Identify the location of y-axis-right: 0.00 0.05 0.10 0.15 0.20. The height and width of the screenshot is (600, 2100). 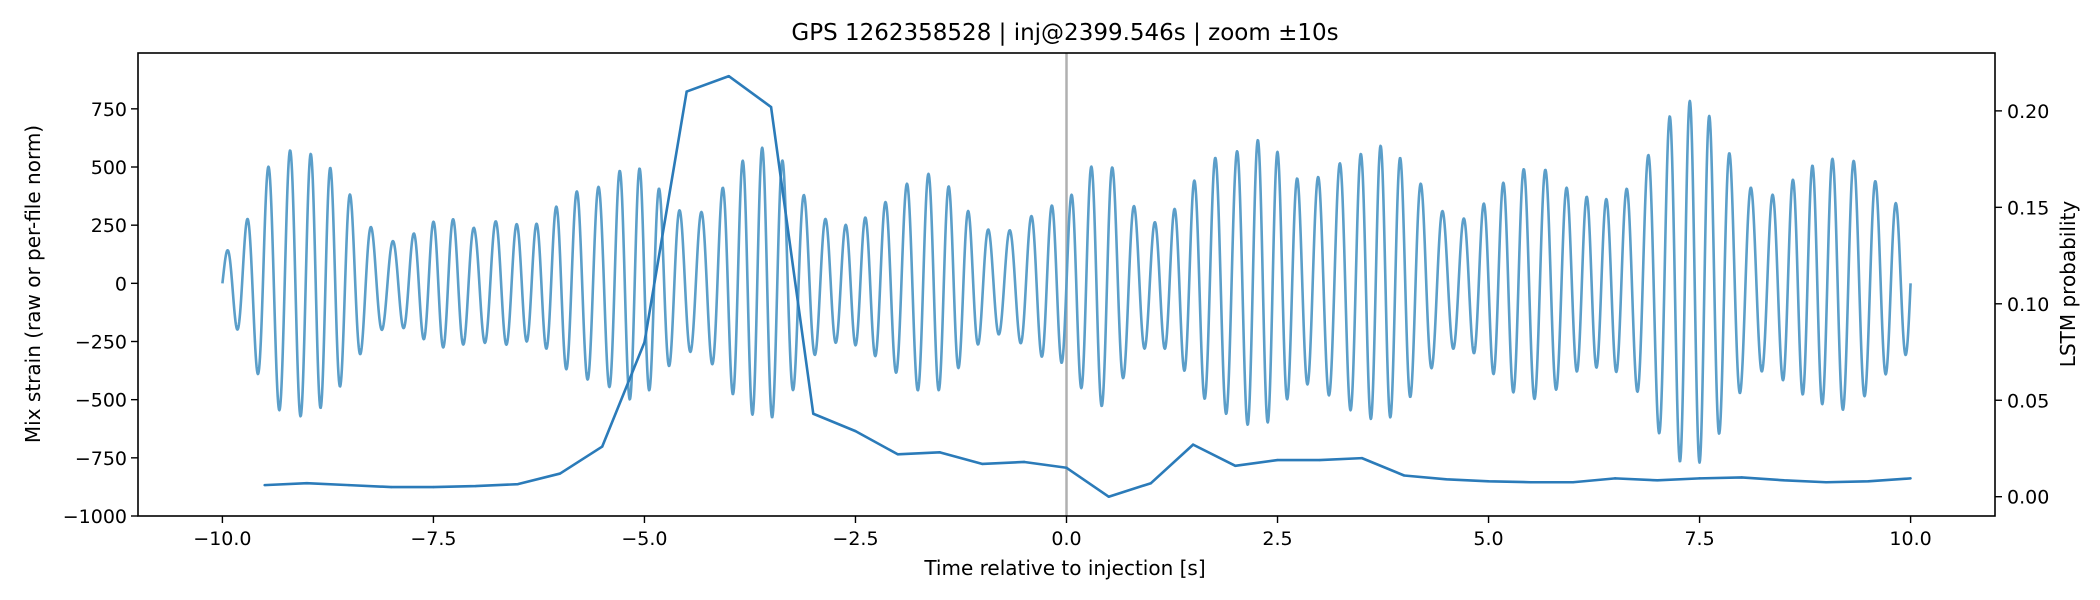
(2022, 305).